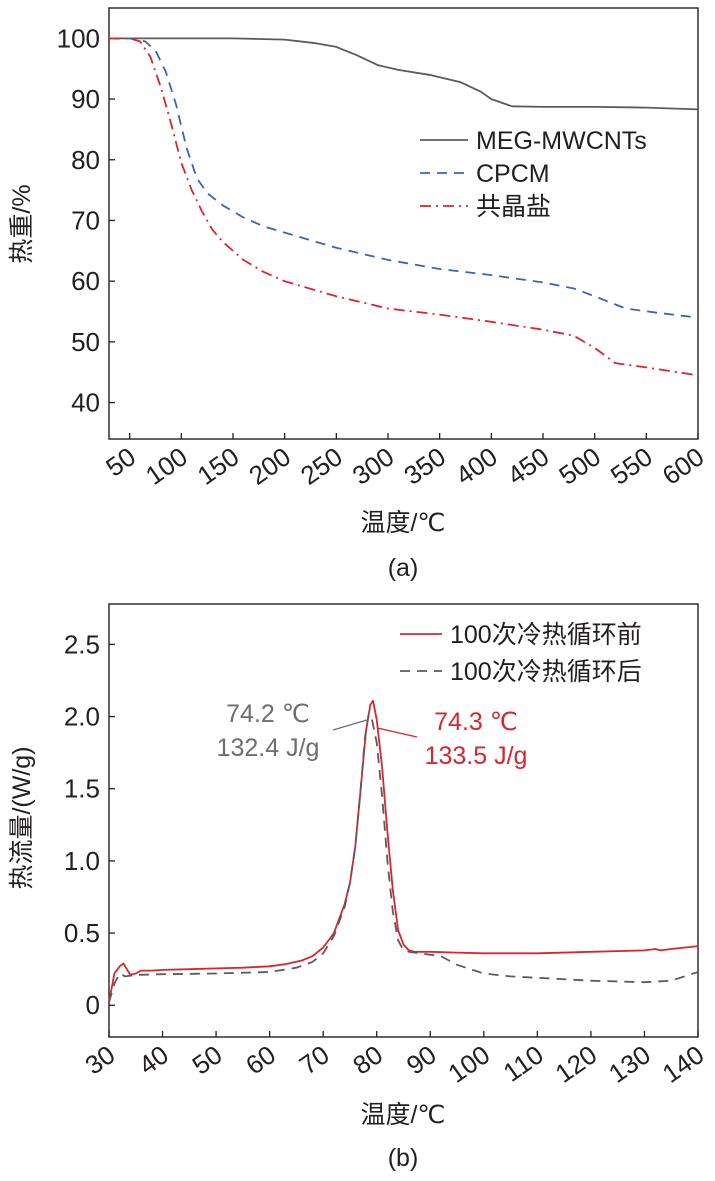 The image size is (715, 1181). Describe the element at coordinates (268, 714) in the screenshot. I see `peak-annotation-text: 74.2 ℃` at that location.